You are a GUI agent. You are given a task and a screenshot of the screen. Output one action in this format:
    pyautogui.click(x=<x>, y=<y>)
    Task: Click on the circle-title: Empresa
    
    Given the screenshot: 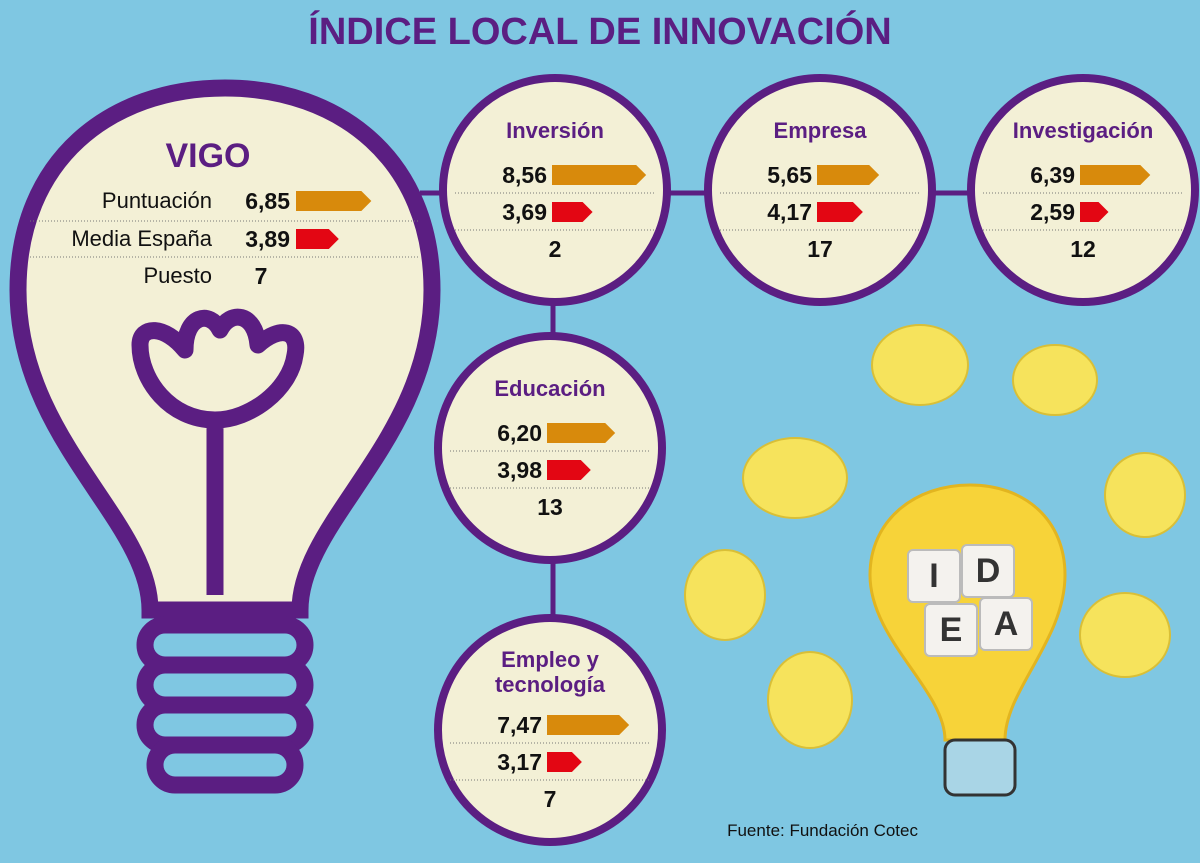 What is the action you would take?
    pyautogui.click(x=820, y=130)
    